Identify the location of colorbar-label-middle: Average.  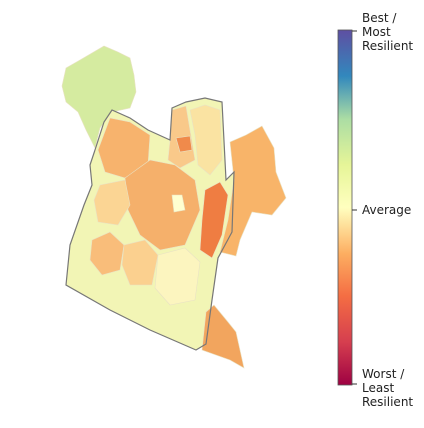
(386, 210).